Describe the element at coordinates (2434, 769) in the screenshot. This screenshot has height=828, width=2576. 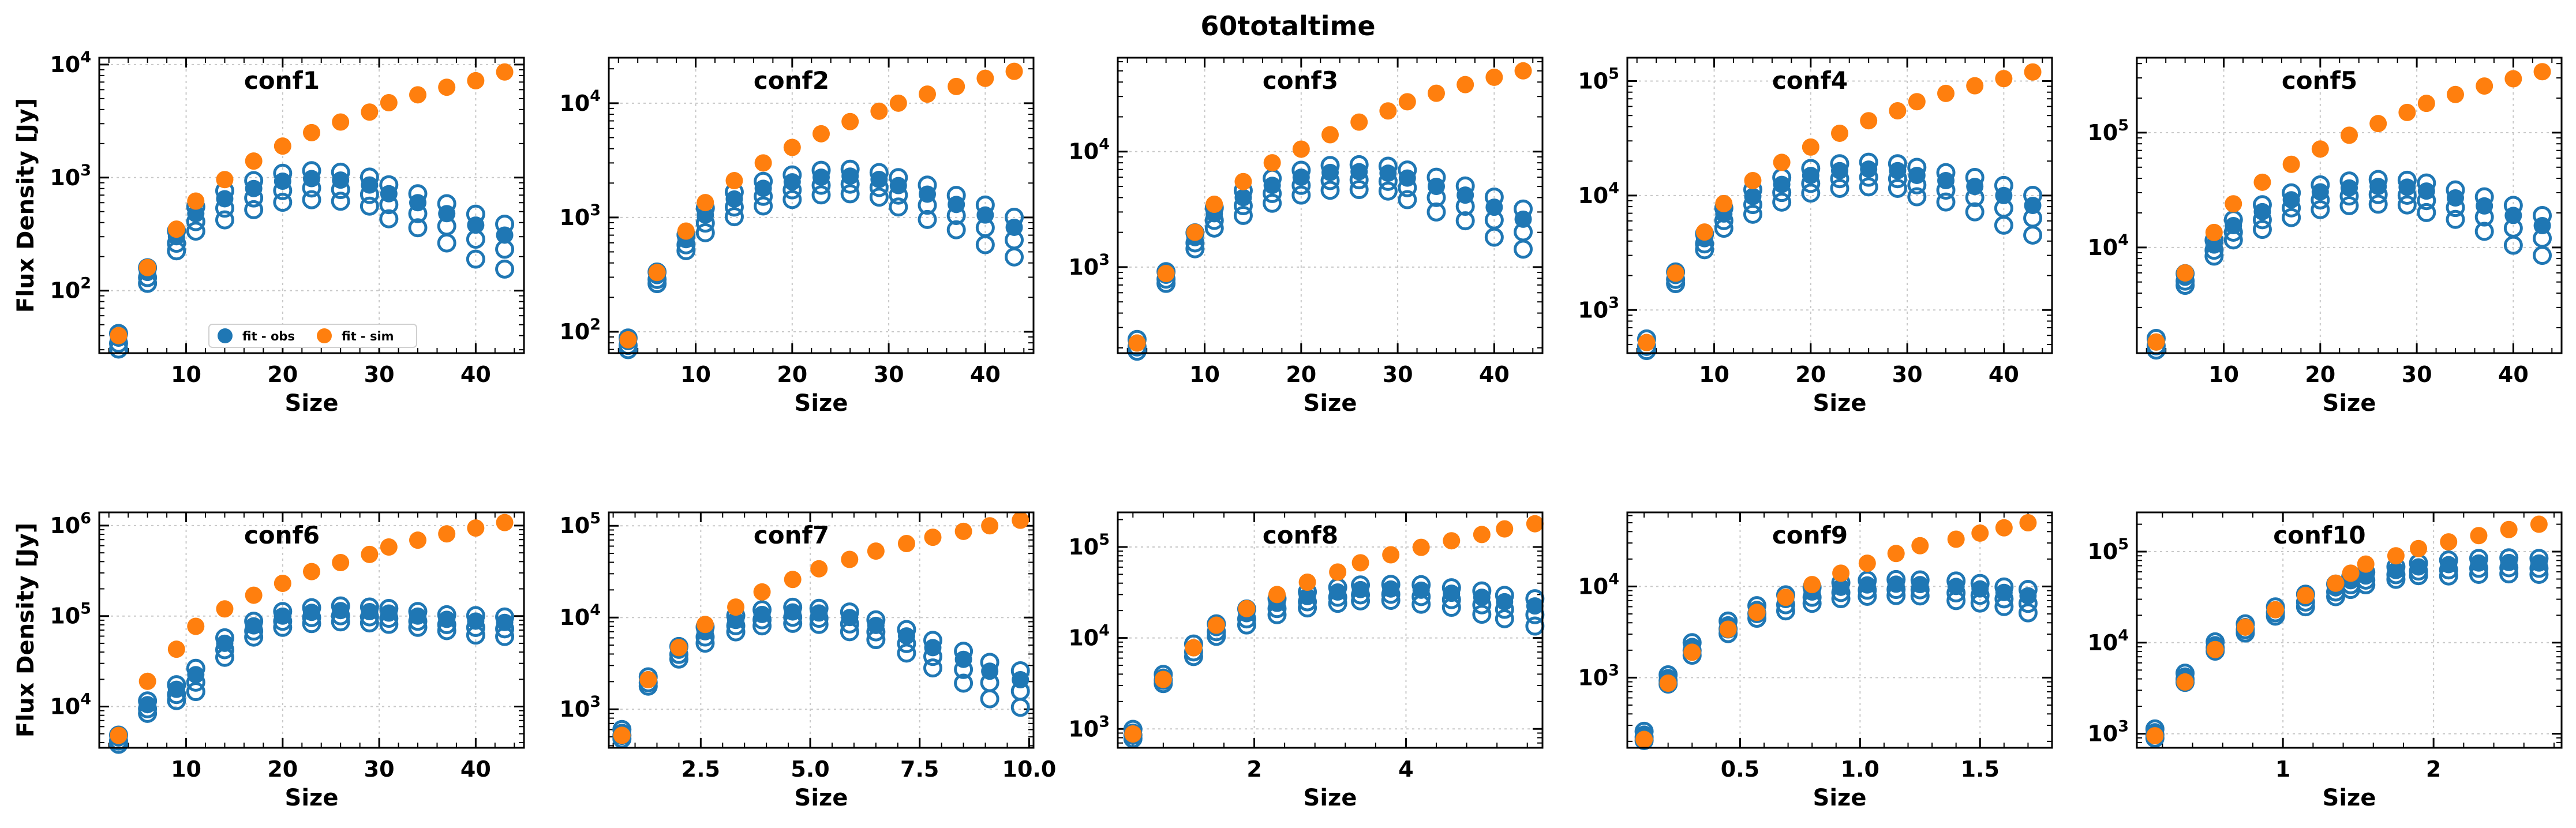
I see `x-tick-label: 2` at that location.